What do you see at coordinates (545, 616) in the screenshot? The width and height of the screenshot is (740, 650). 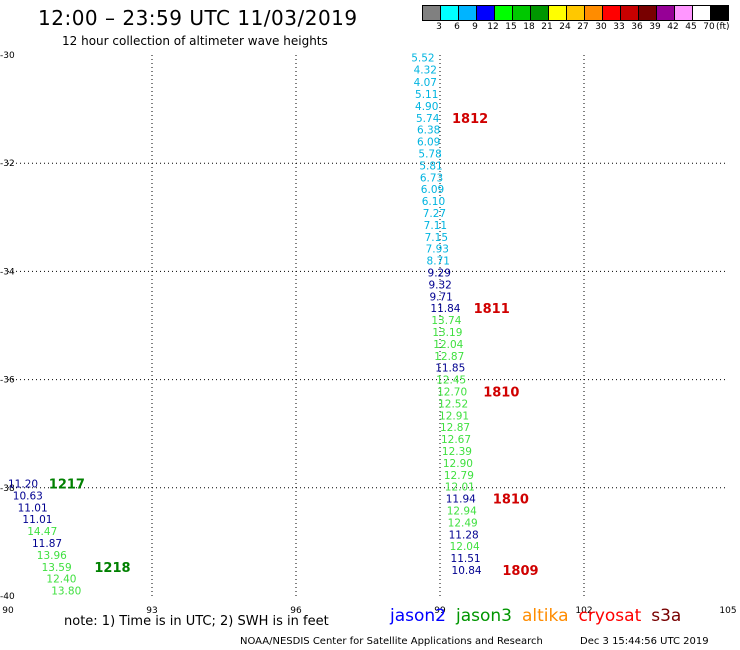 I see `legend-item-altika: altika` at bounding box center [545, 616].